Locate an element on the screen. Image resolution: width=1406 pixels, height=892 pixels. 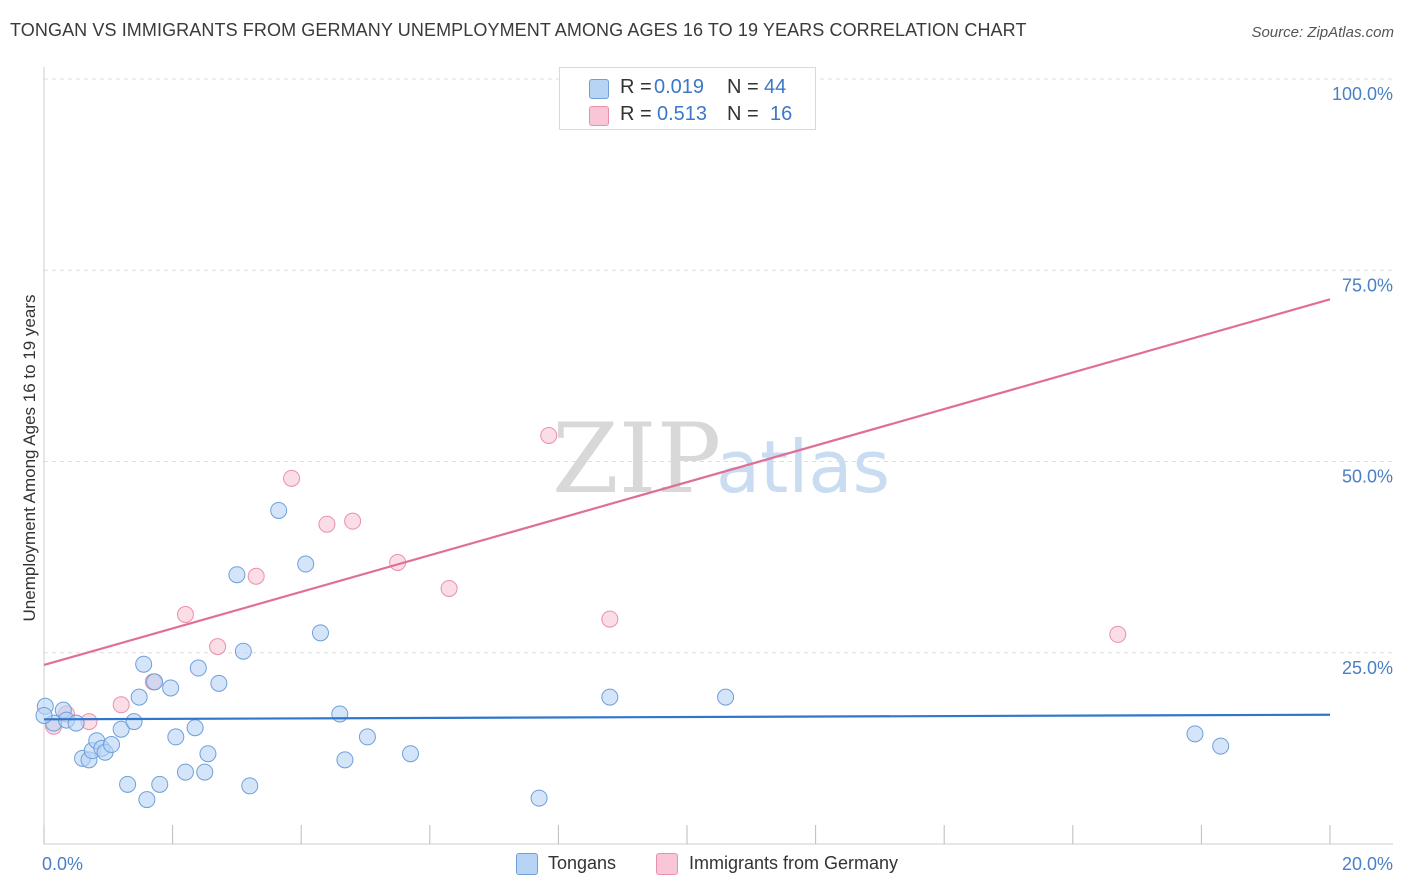
watermark-atlas: atlas is located at coordinates (803, 467).